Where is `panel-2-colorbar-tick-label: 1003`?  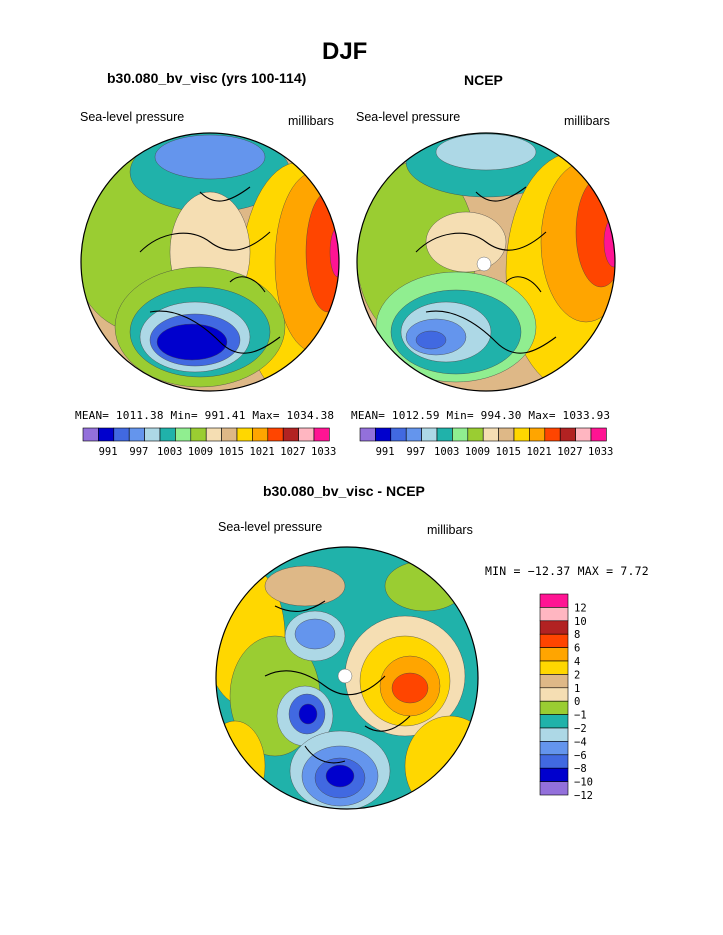
panel-2-colorbar-tick-label: 1003 is located at coordinates (446, 452).